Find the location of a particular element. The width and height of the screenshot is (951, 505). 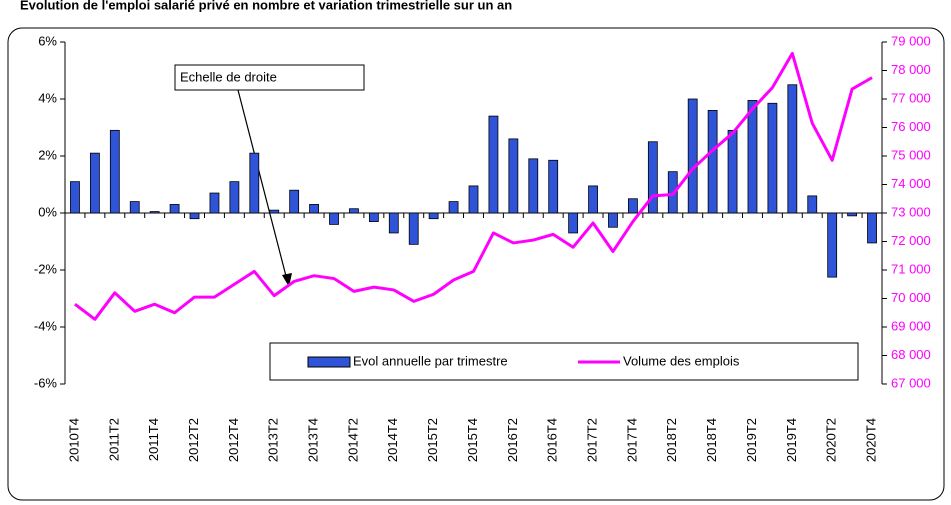

y2-tick-label: 69 000 is located at coordinates (911, 325).